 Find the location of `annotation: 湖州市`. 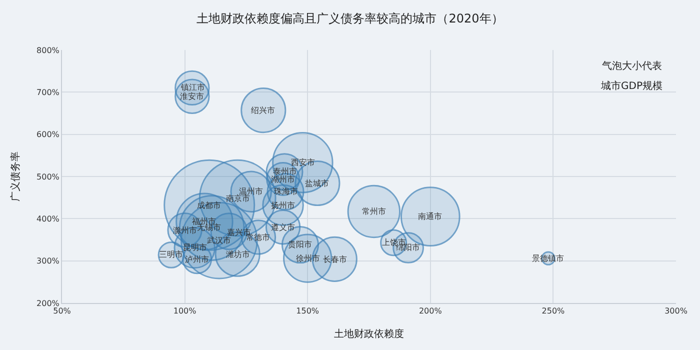

annotation: 湖州市 is located at coordinates (283, 179).